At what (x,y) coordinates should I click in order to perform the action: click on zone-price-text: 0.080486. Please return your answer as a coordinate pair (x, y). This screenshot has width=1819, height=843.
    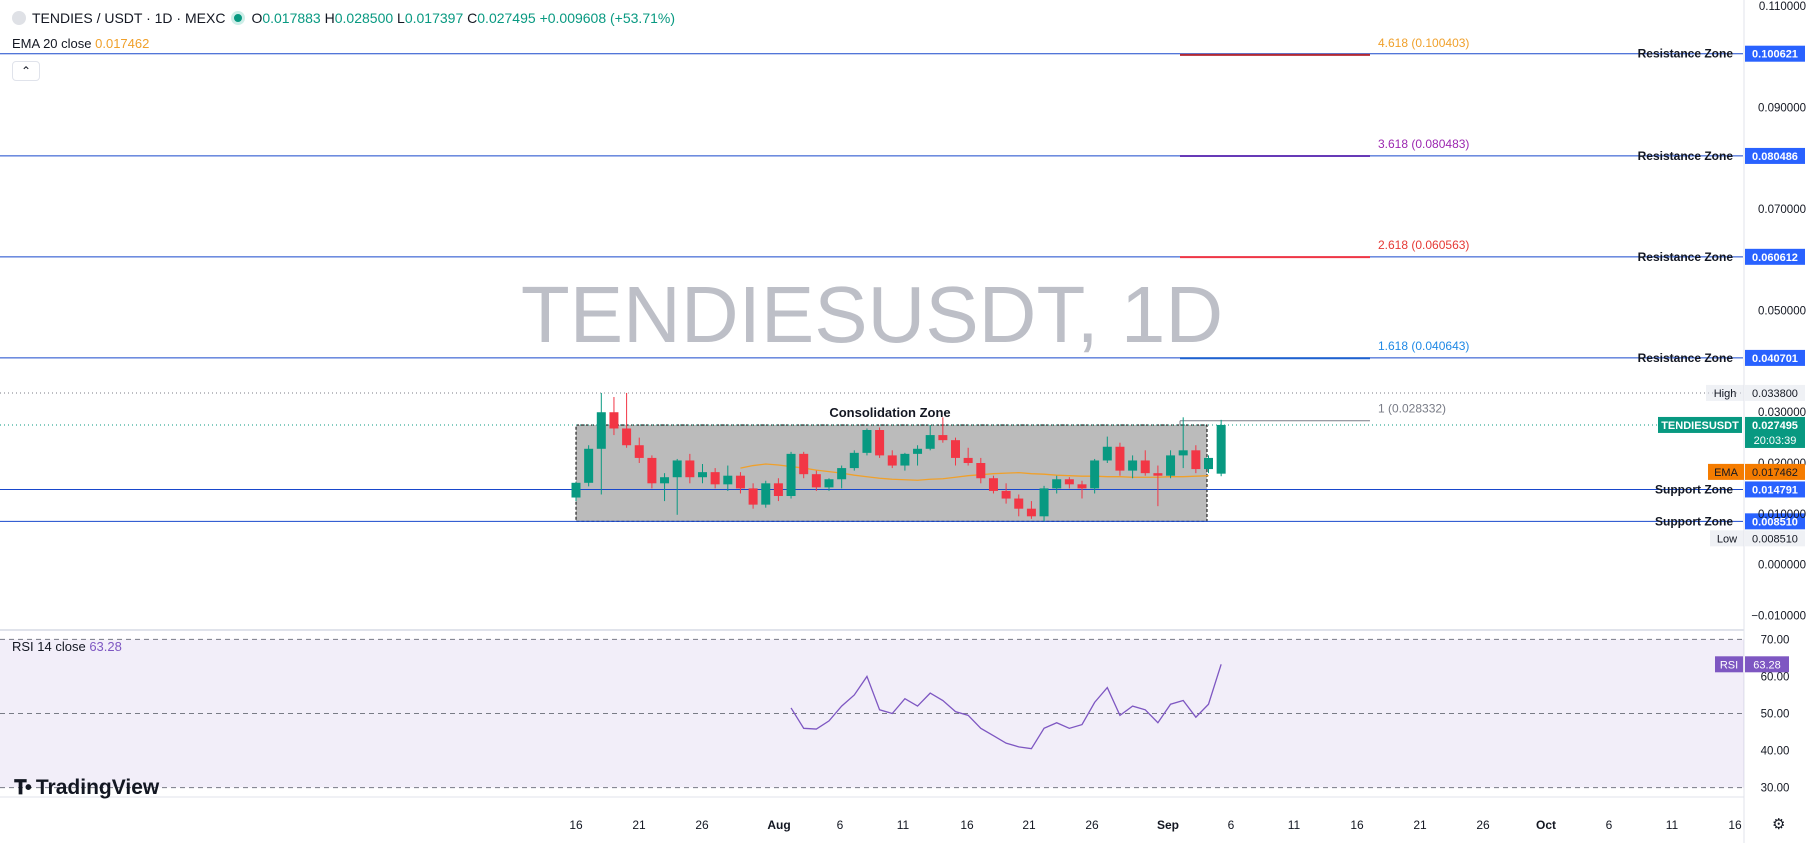
    Looking at the image, I should click on (1775, 157).